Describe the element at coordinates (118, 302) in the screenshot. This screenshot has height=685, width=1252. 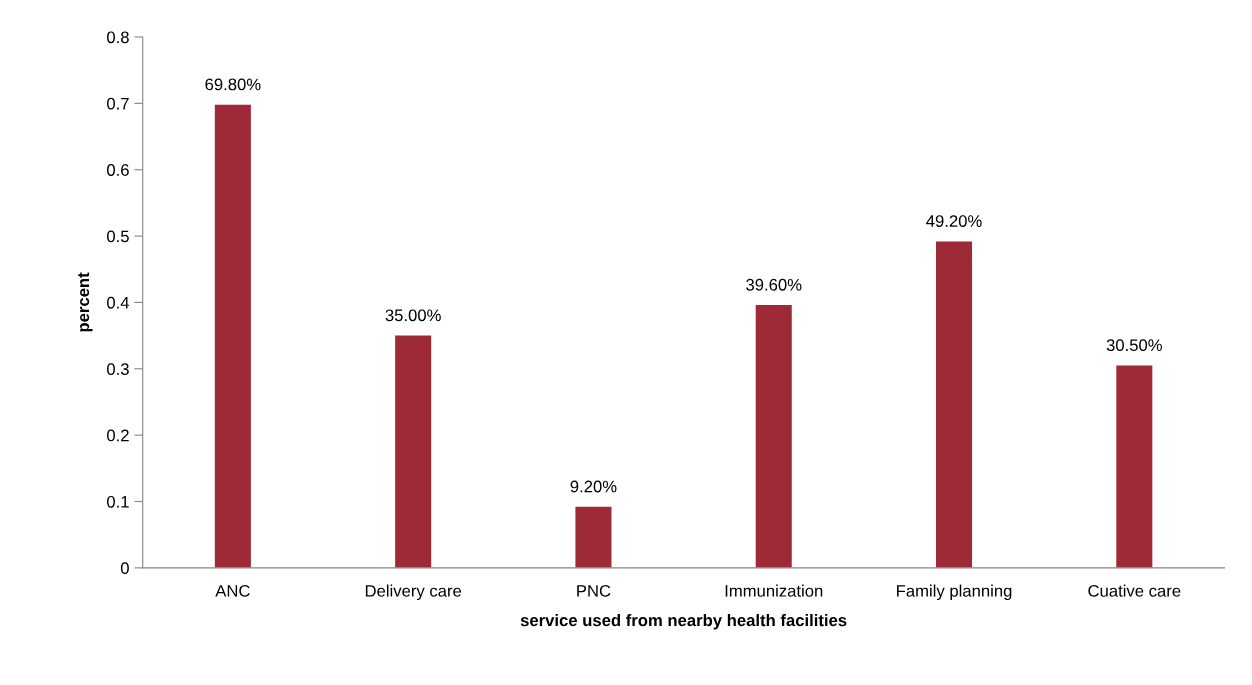
I see `y-tick-label: 0.4` at that location.